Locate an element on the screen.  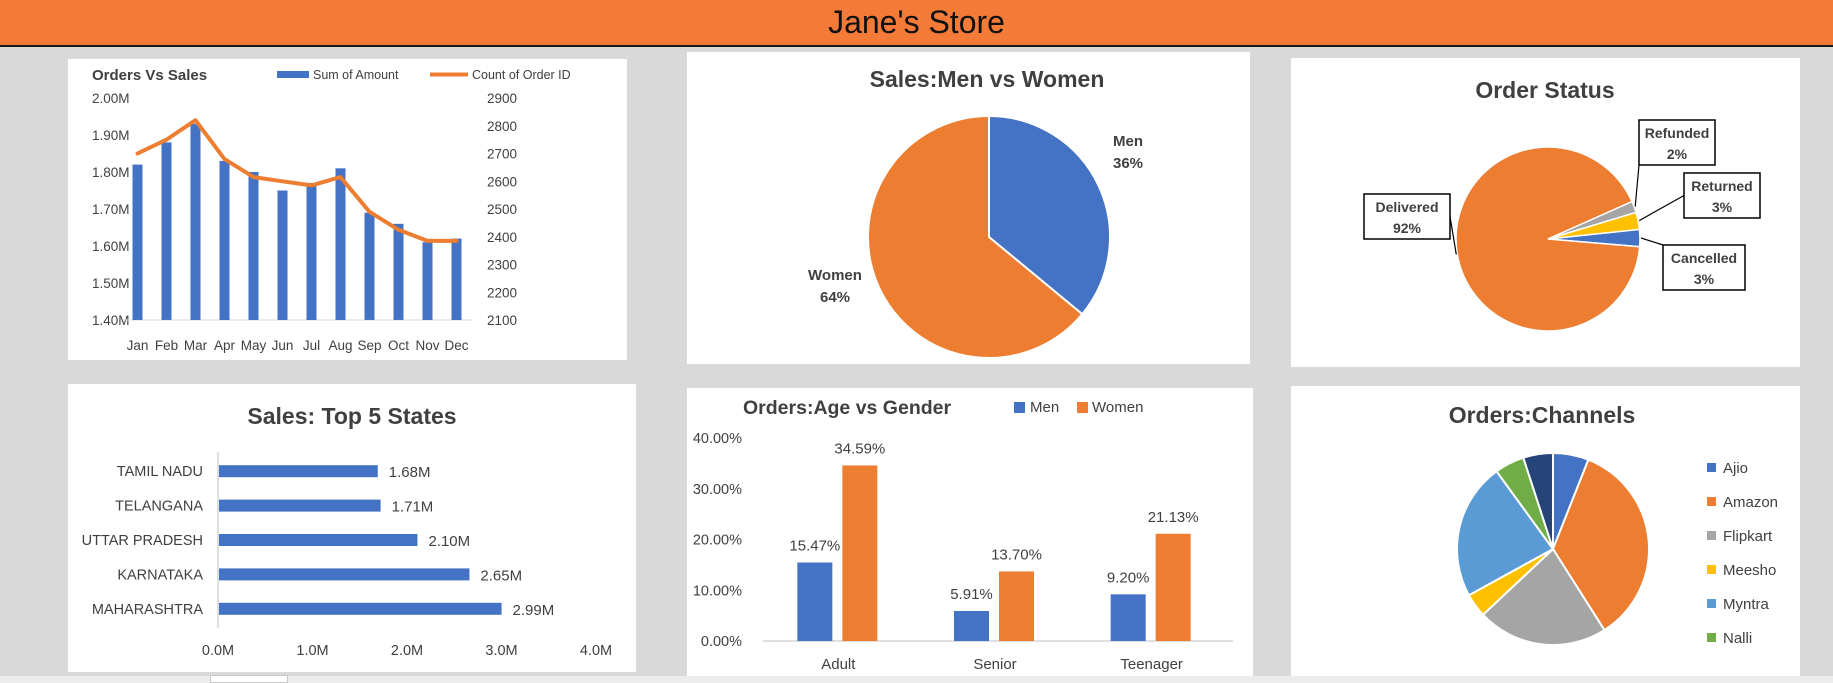
x-tick-label: Senior is located at coordinates (994, 664).